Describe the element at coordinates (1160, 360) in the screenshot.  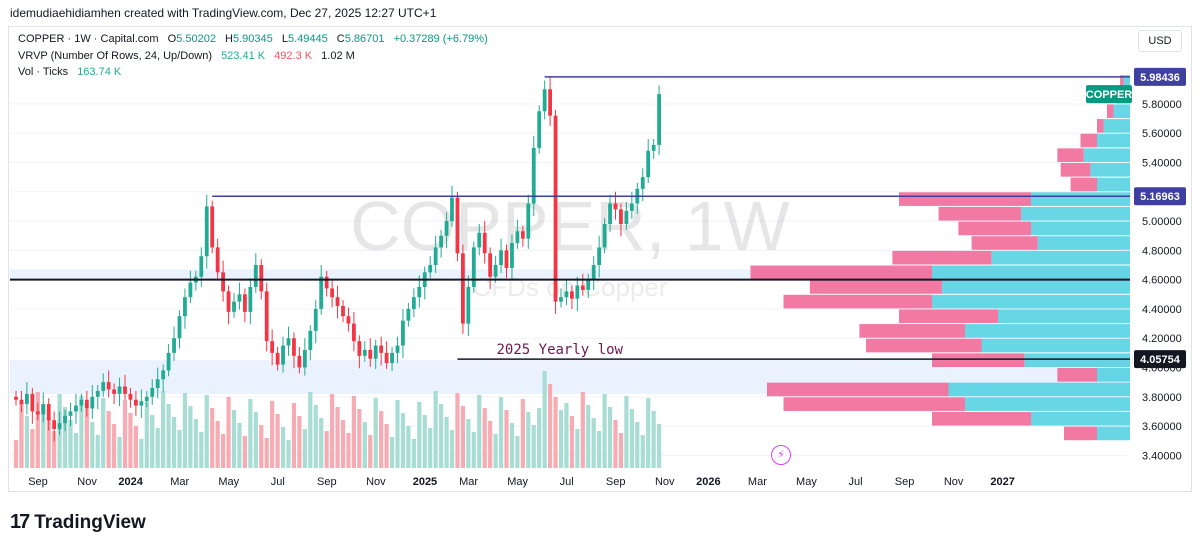
I see `price-tag-label: 4.05754` at that location.